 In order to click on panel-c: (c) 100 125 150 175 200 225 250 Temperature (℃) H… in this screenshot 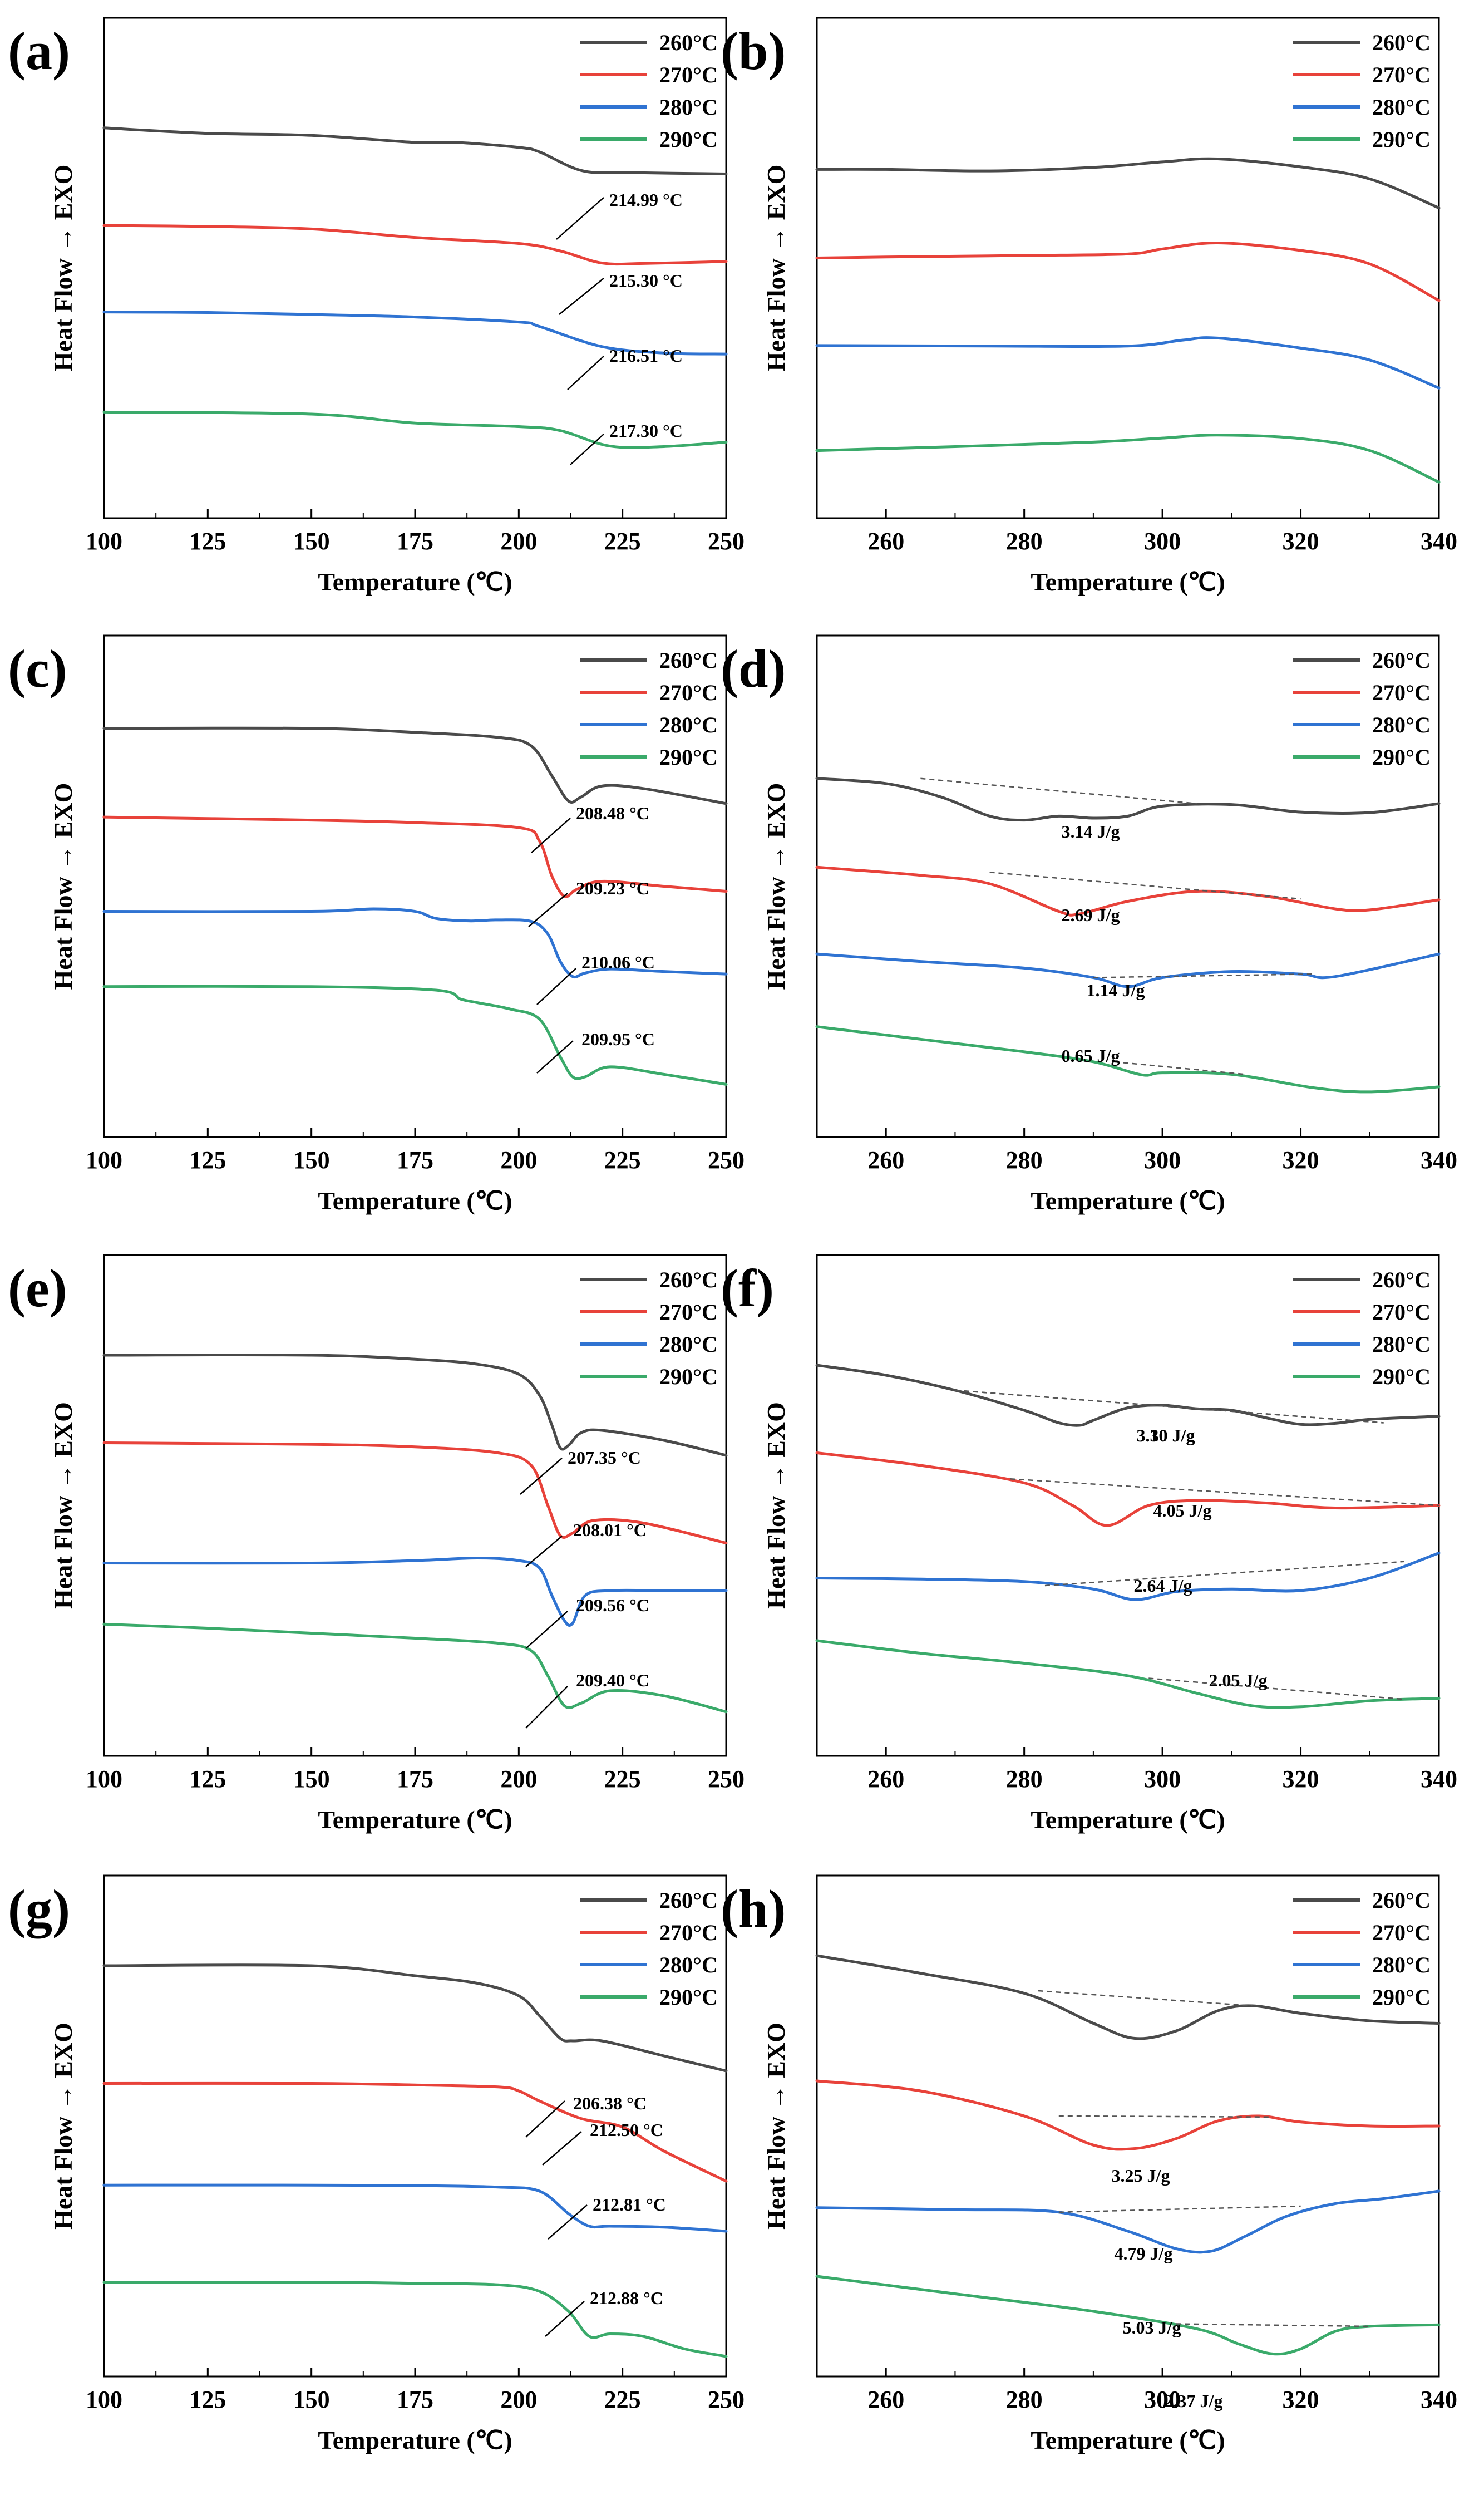, I will do `click(377, 925)`.